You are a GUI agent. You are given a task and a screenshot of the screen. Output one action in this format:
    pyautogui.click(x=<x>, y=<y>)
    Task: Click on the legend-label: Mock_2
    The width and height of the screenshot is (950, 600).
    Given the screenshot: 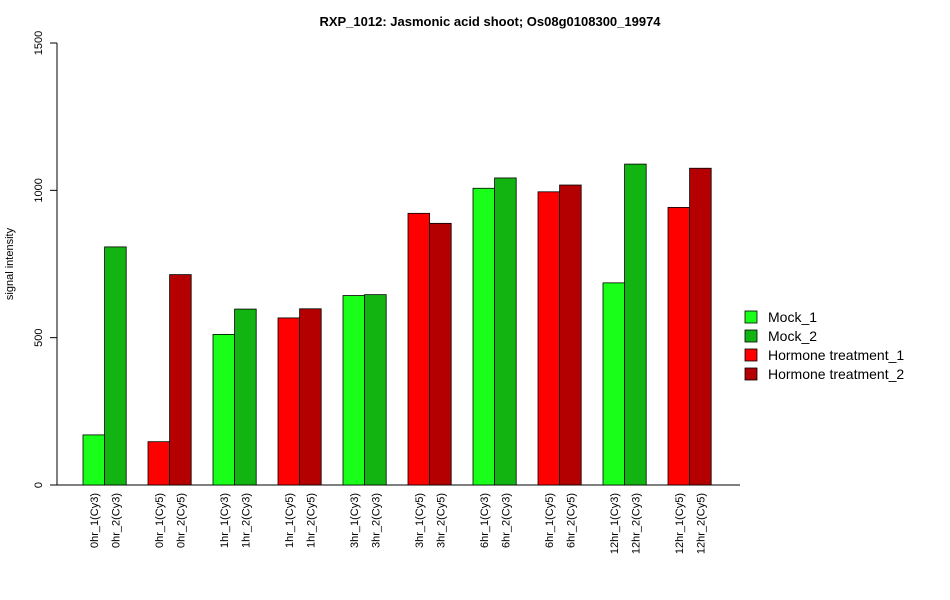 What is the action you would take?
    pyautogui.click(x=792, y=336)
    